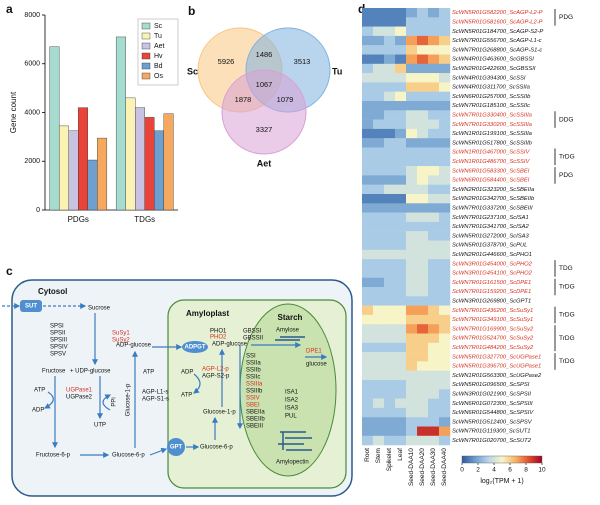 This screenshot has width=600, height=505. What do you see at coordinates (526, 470) in the screenshot?
I see `colorbar-tick-label: 8` at bounding box center [526, 470].